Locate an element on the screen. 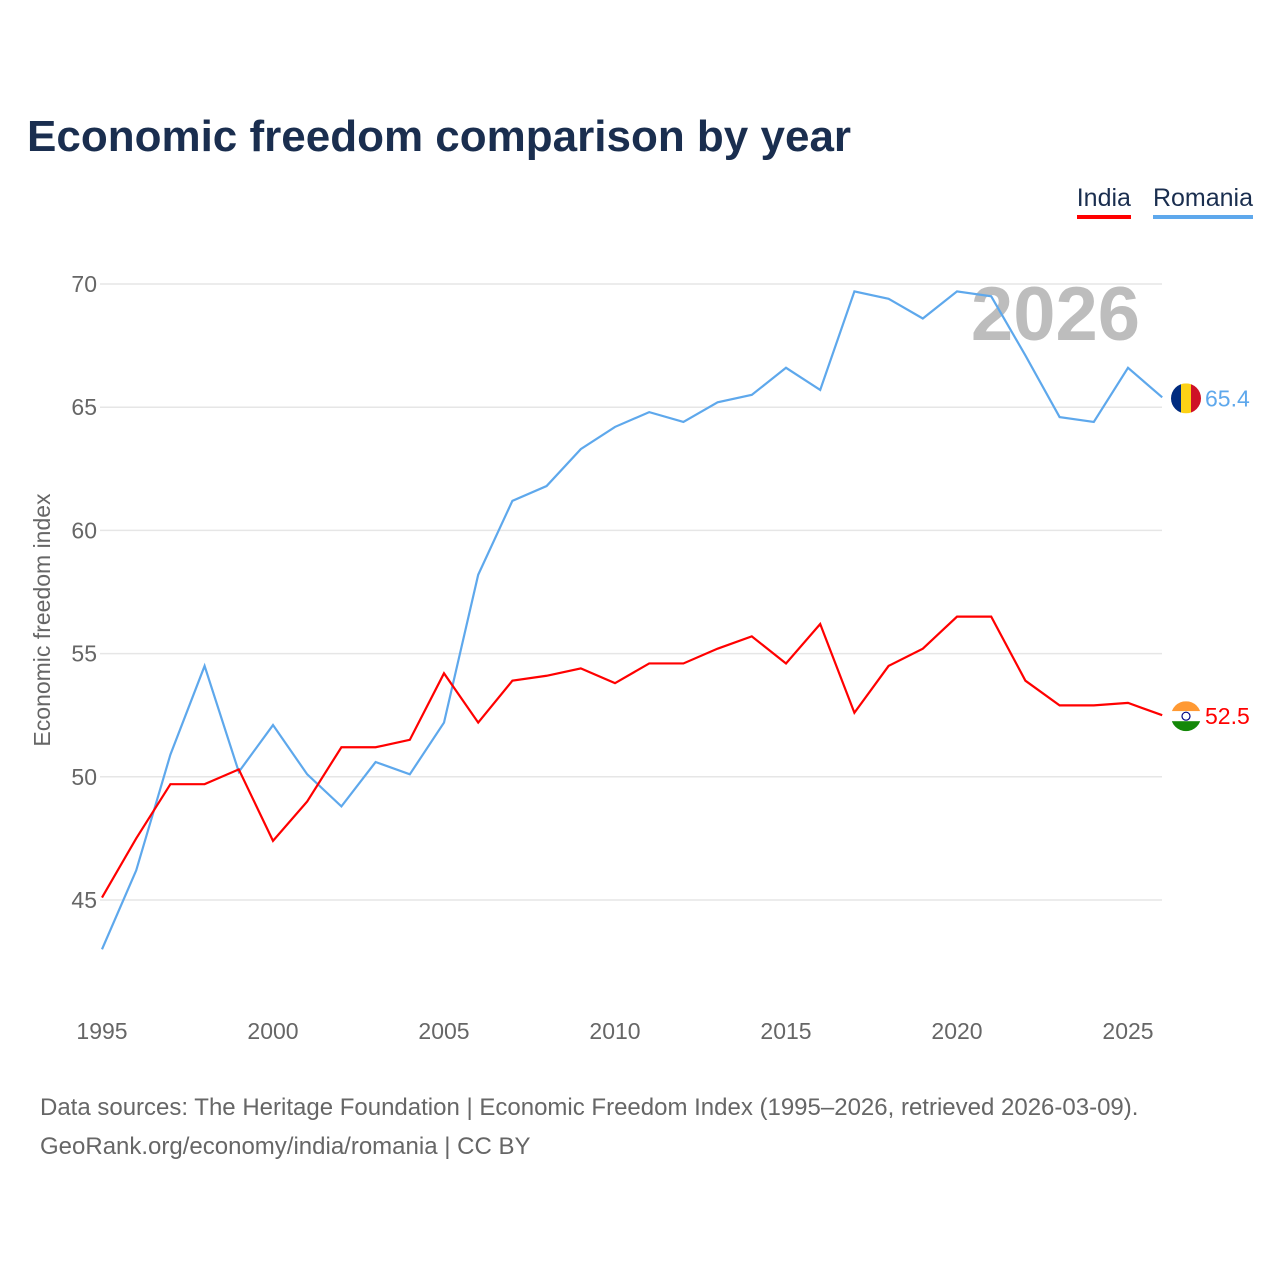  x-tick-label: 2020 is located at coordinates (956, 1031).